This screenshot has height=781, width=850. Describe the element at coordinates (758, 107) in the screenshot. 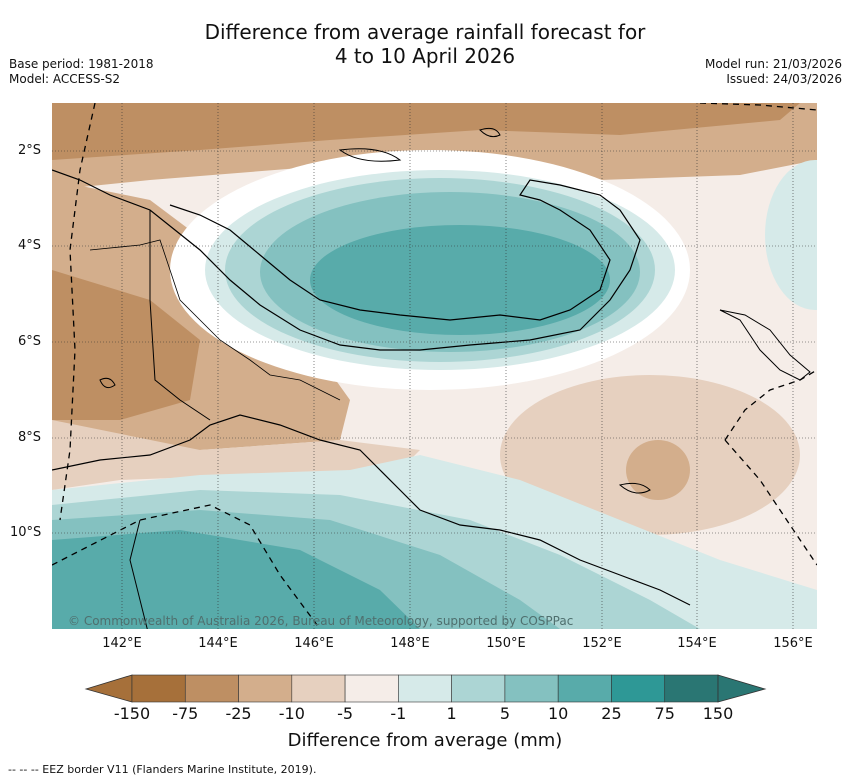

I see `eez-north` at that location.